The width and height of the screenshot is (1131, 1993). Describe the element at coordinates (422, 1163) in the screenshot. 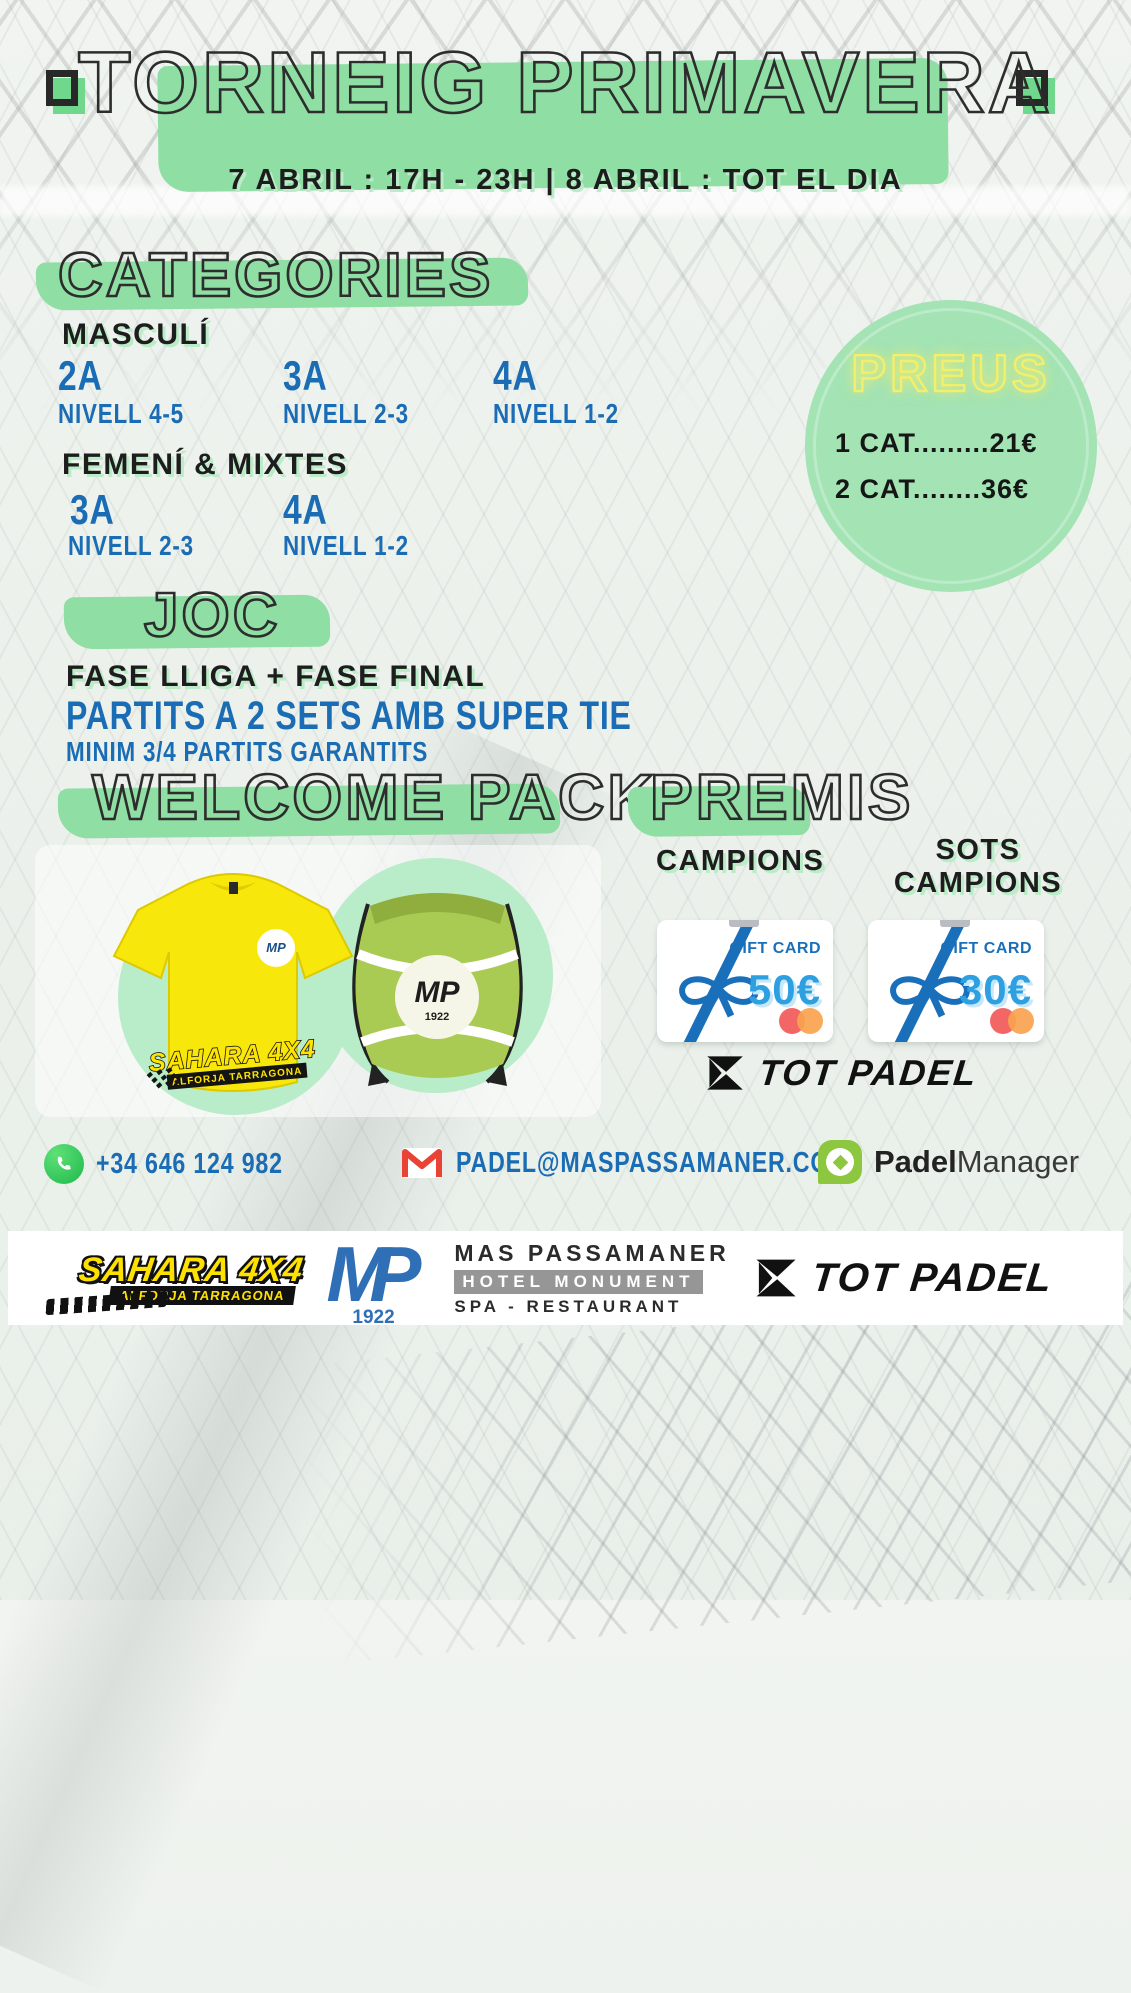

I see `gmail-icon` at that location.